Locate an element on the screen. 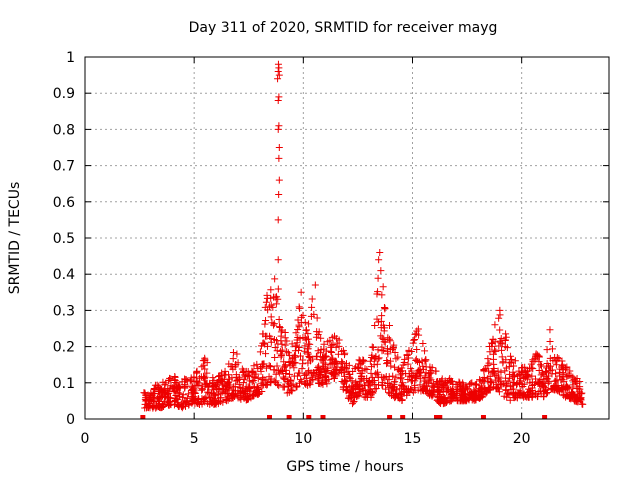 This screenshot has height=480, width=640. y-tick-label: 0.4 is located at coordinates (64, 275).